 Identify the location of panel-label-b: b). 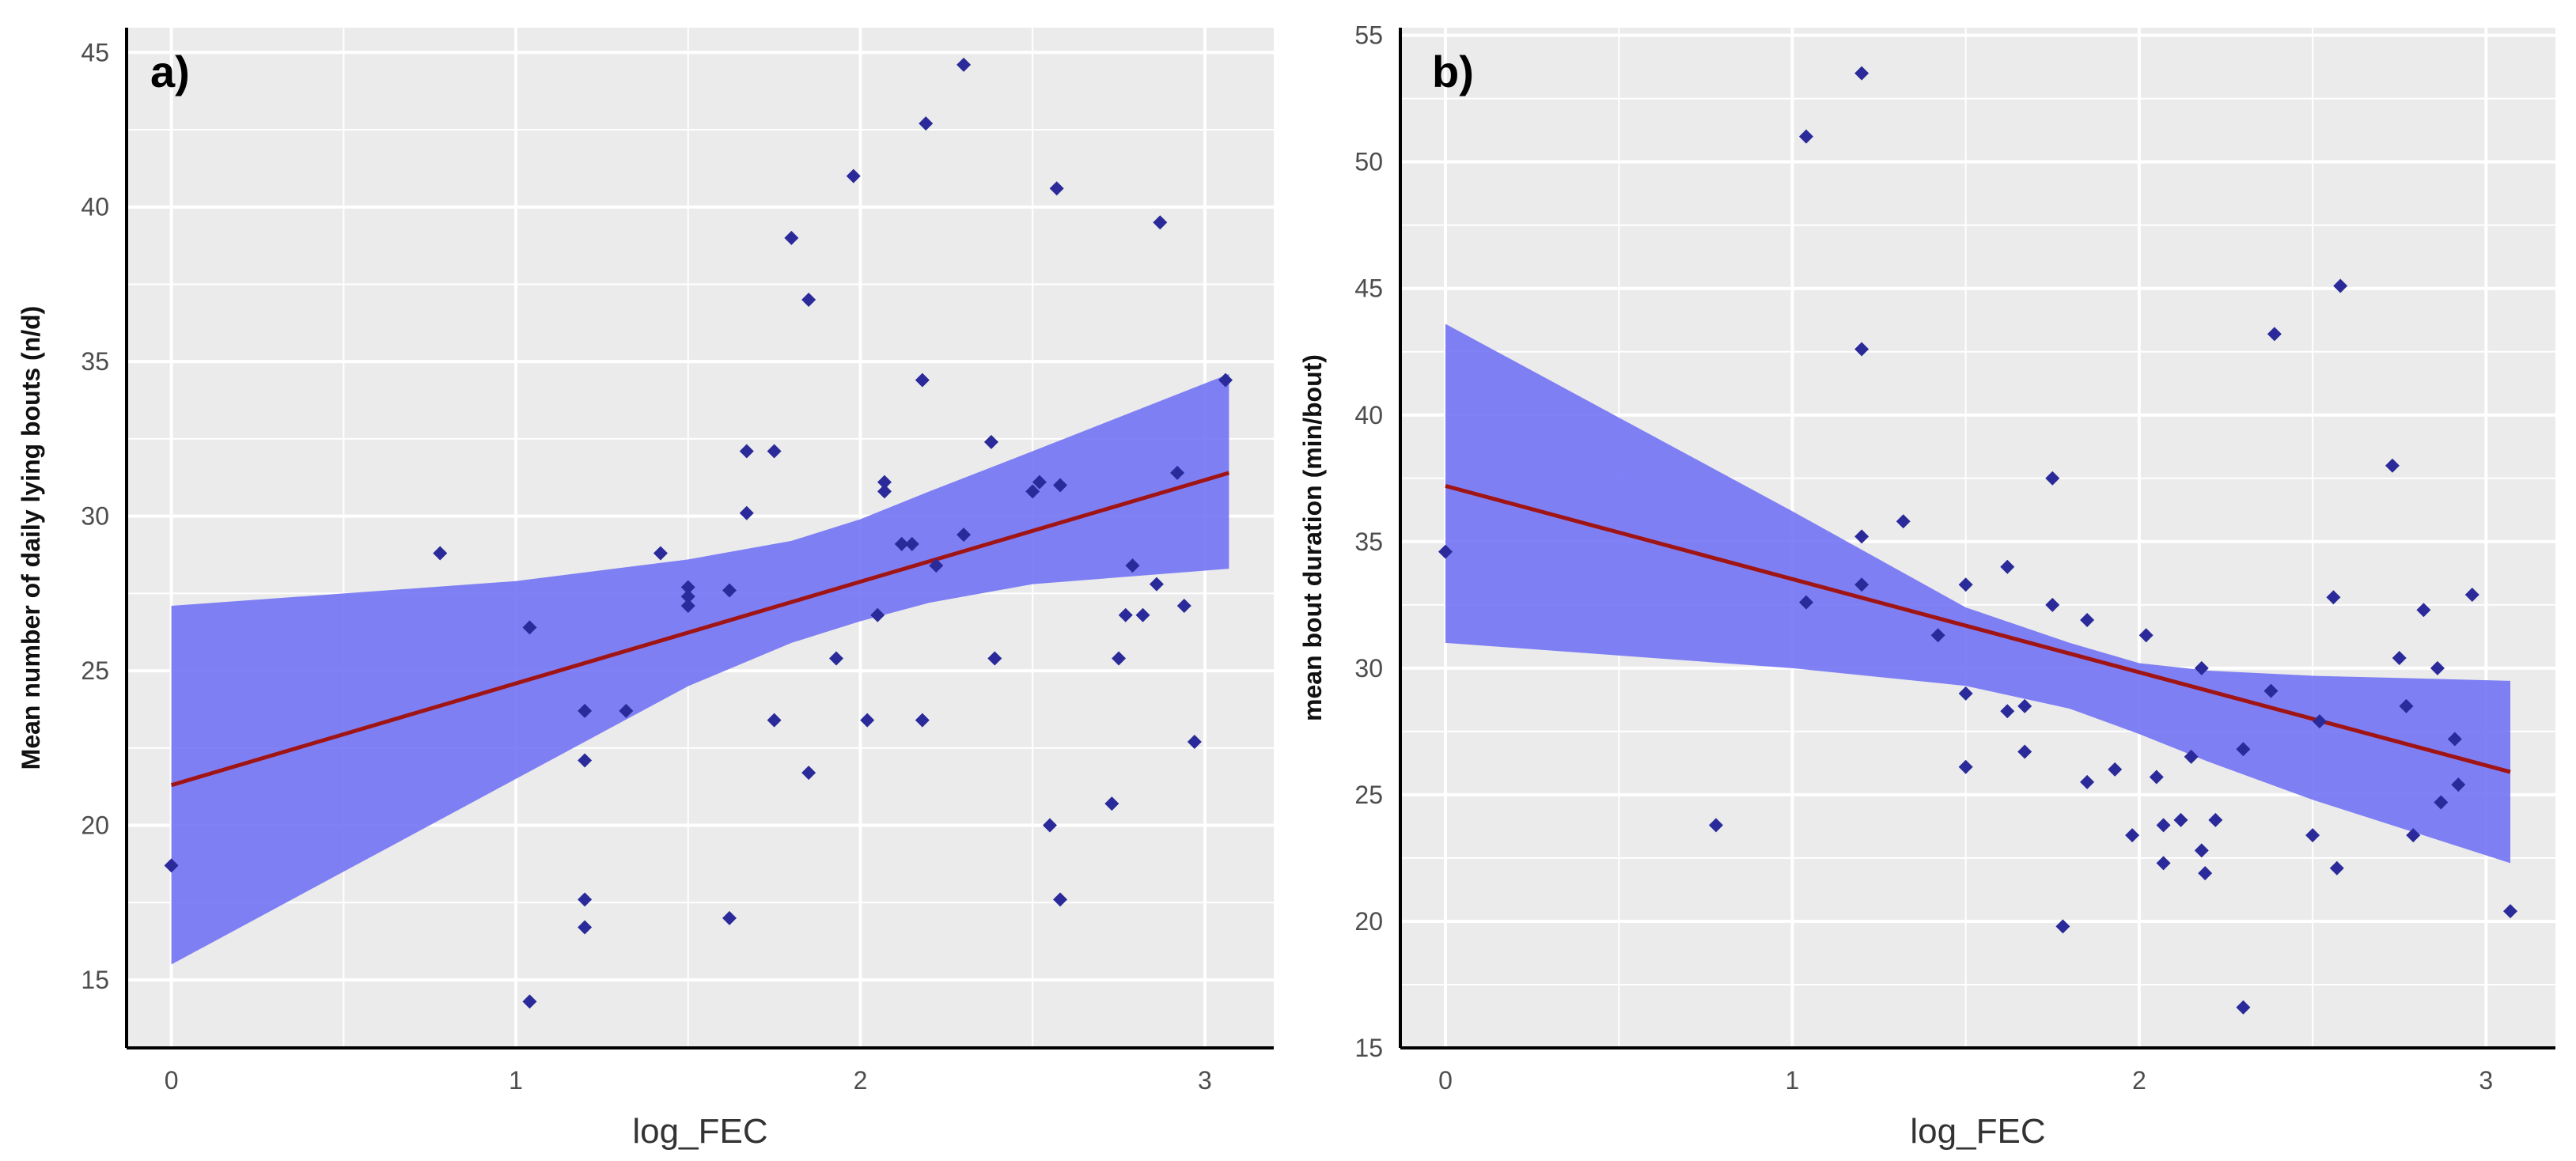
(1453, 71).